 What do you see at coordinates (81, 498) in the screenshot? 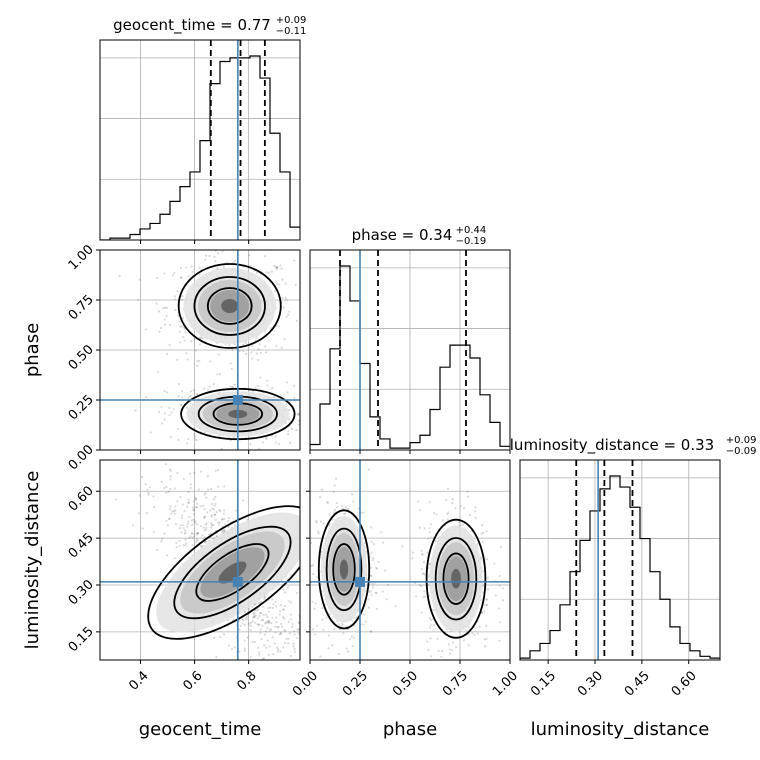
I see `y-tick-label: 0.60` at bounding box center [81, 498].